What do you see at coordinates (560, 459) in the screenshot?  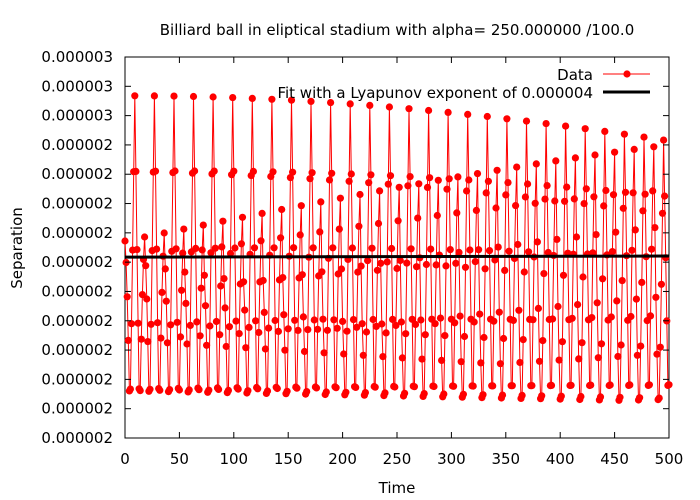 I see `x-tick-label: 400` at bounding box center [560, 459].